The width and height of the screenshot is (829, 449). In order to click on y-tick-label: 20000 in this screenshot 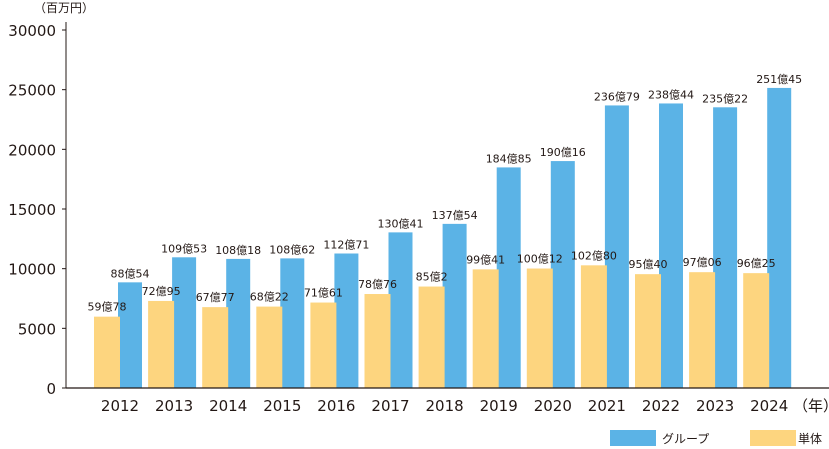, I will do `click(32, 150)`.